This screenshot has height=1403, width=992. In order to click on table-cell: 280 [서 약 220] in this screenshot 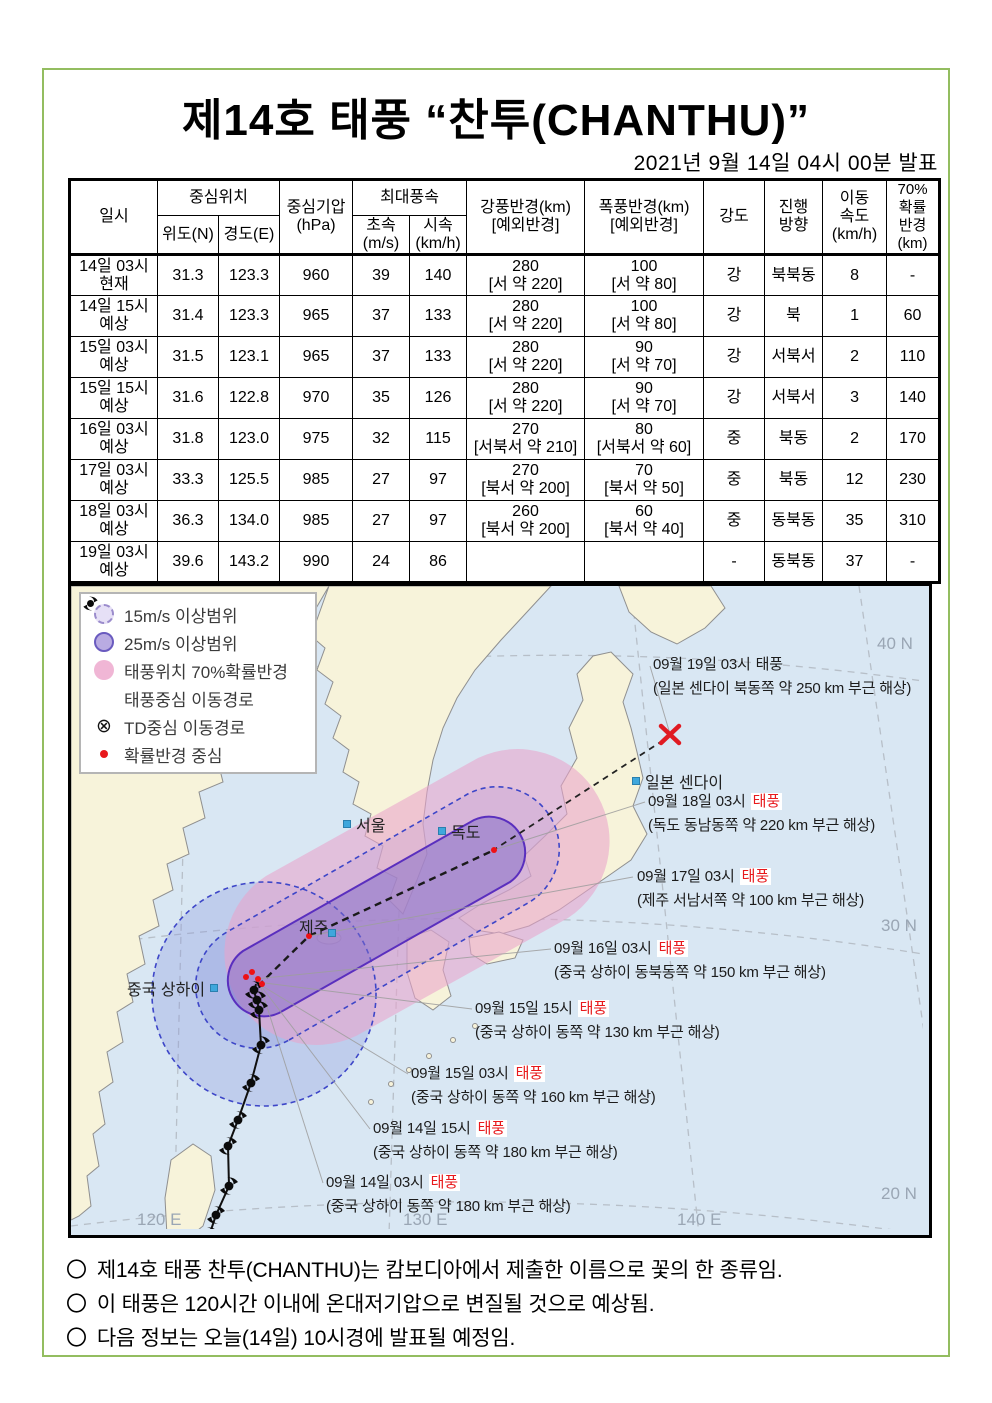, I will do `click(526, 316)`.